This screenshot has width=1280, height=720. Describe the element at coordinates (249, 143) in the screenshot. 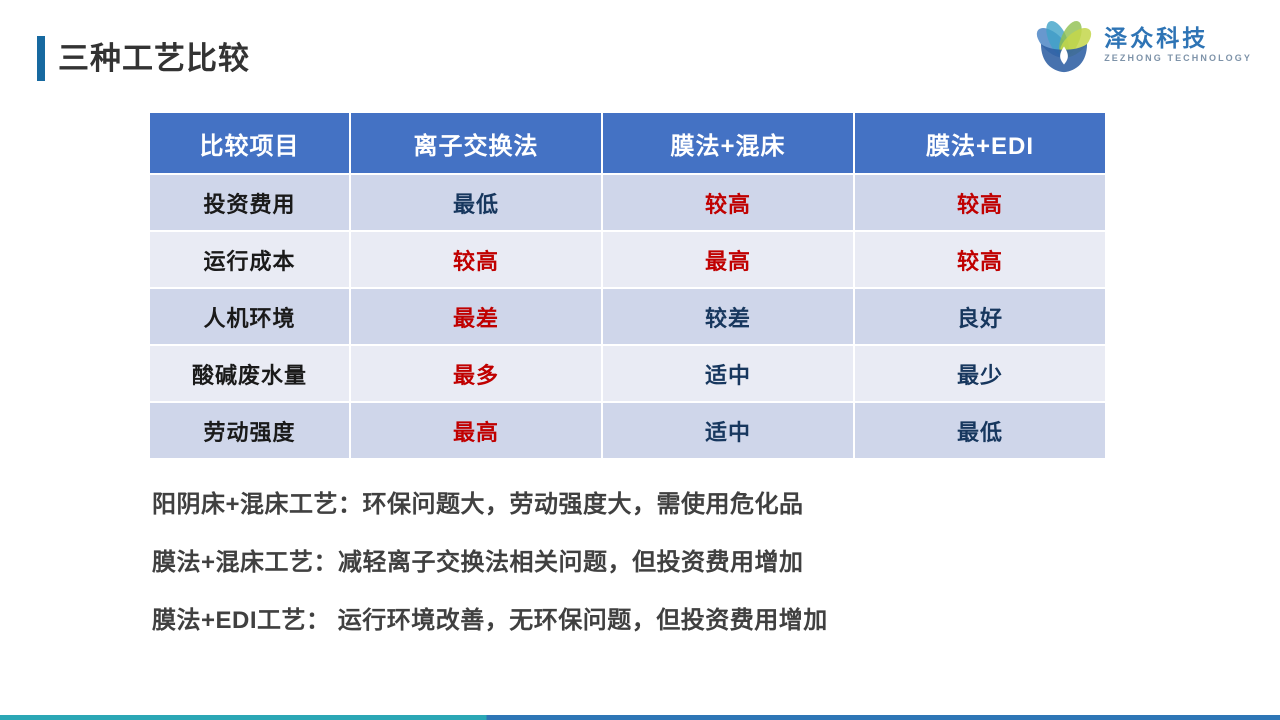

I see `column-header: 比较项目` at that location.